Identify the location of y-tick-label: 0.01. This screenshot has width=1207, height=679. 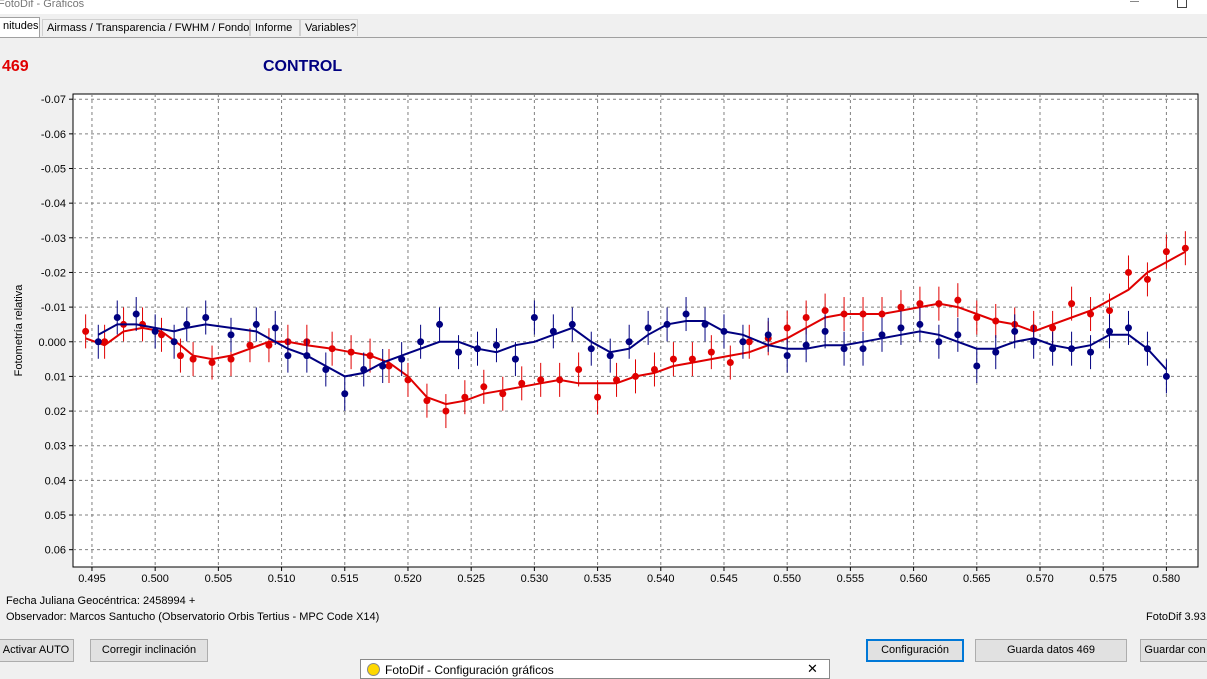
(55, 377).